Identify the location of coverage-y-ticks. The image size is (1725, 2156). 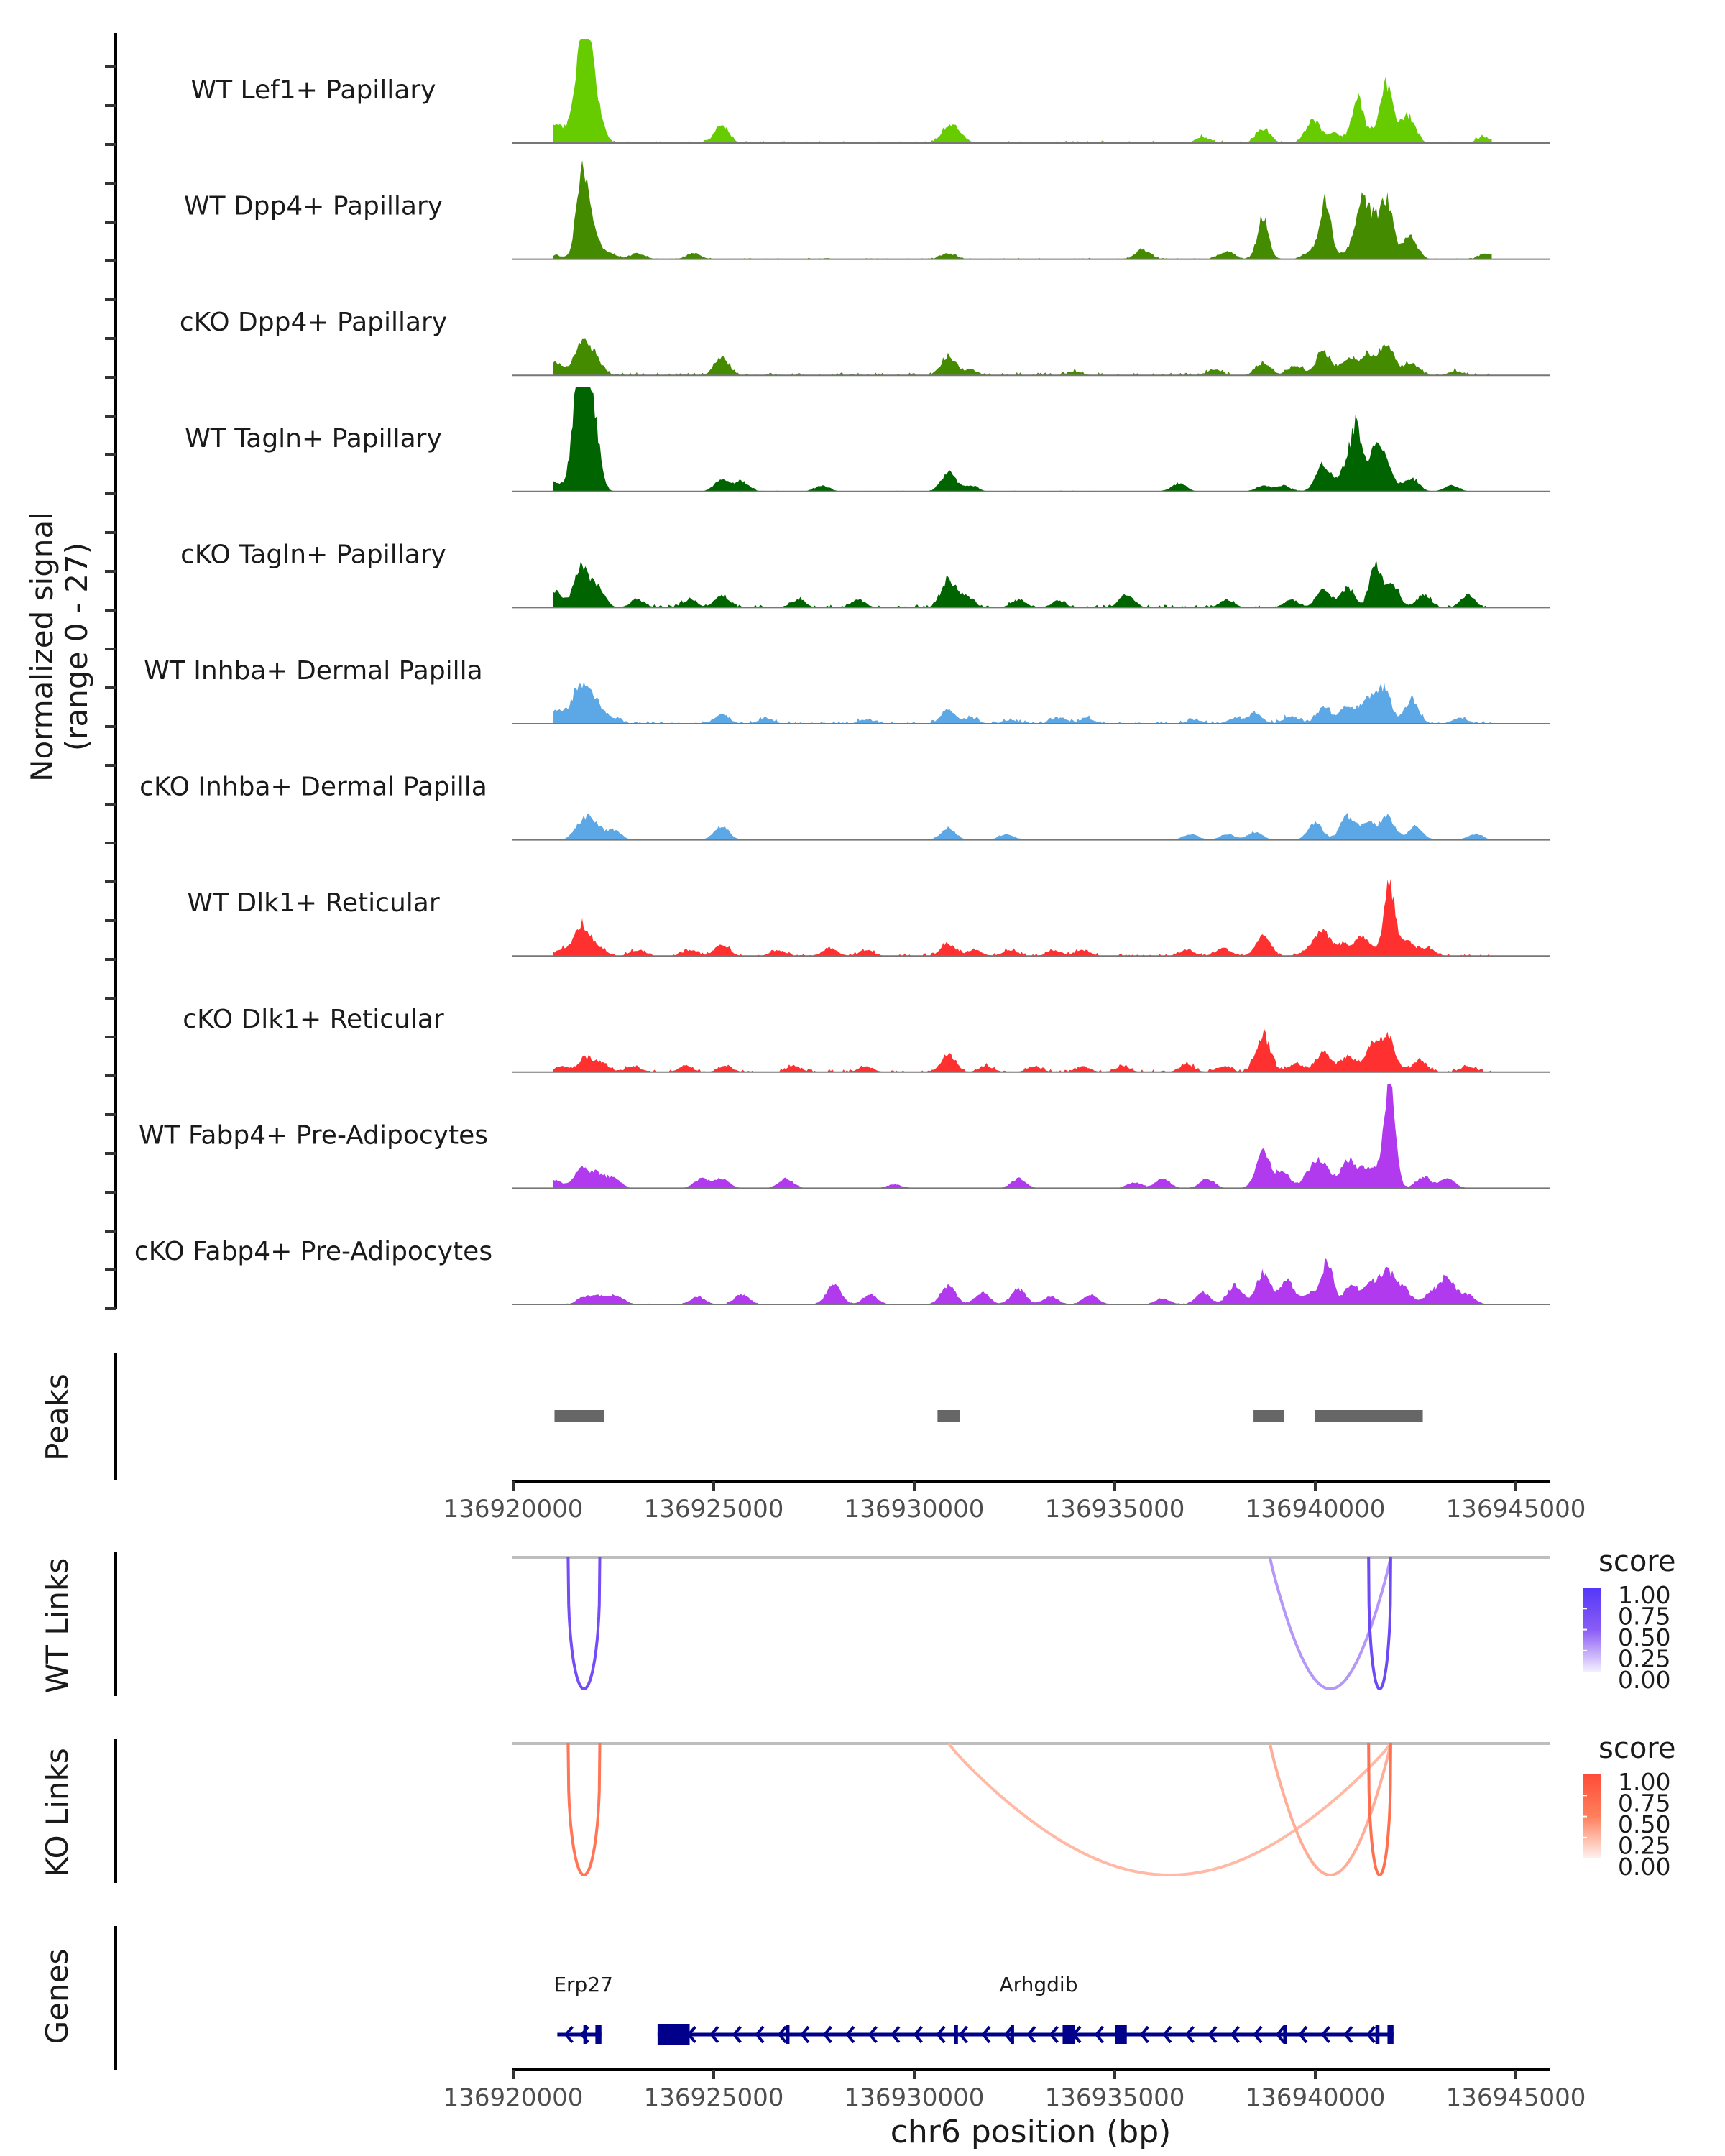
(110, 688).